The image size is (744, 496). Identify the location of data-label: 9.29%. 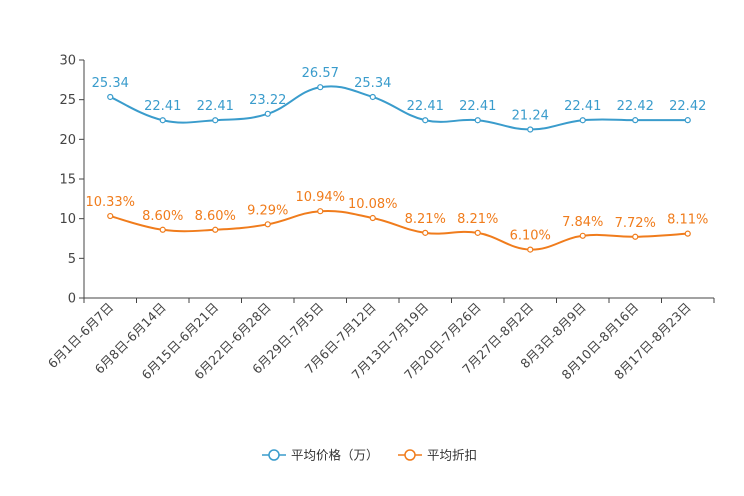
(267, 210).